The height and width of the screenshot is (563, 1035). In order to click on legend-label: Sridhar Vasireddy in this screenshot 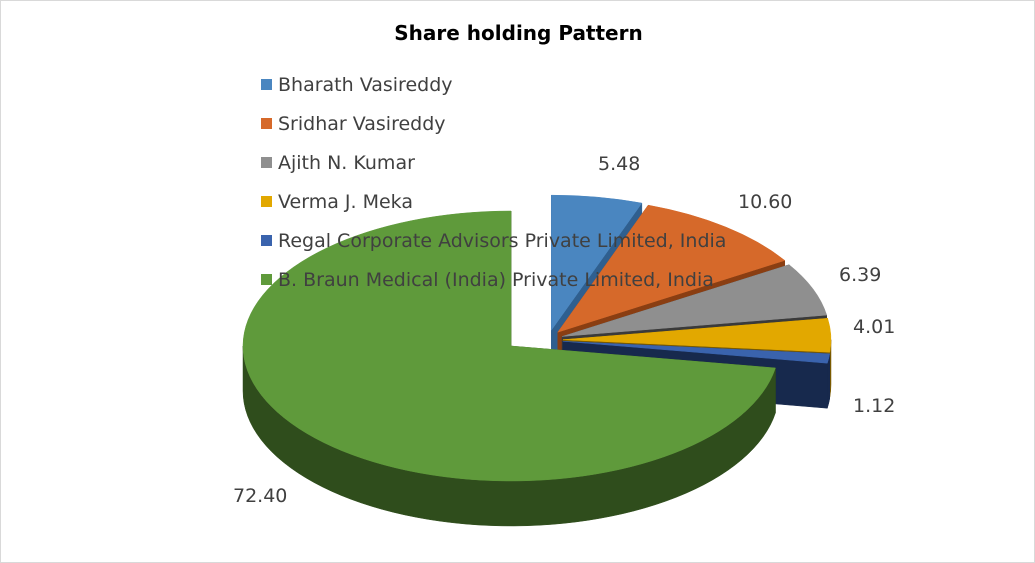, I will do `click(362, 123)`.